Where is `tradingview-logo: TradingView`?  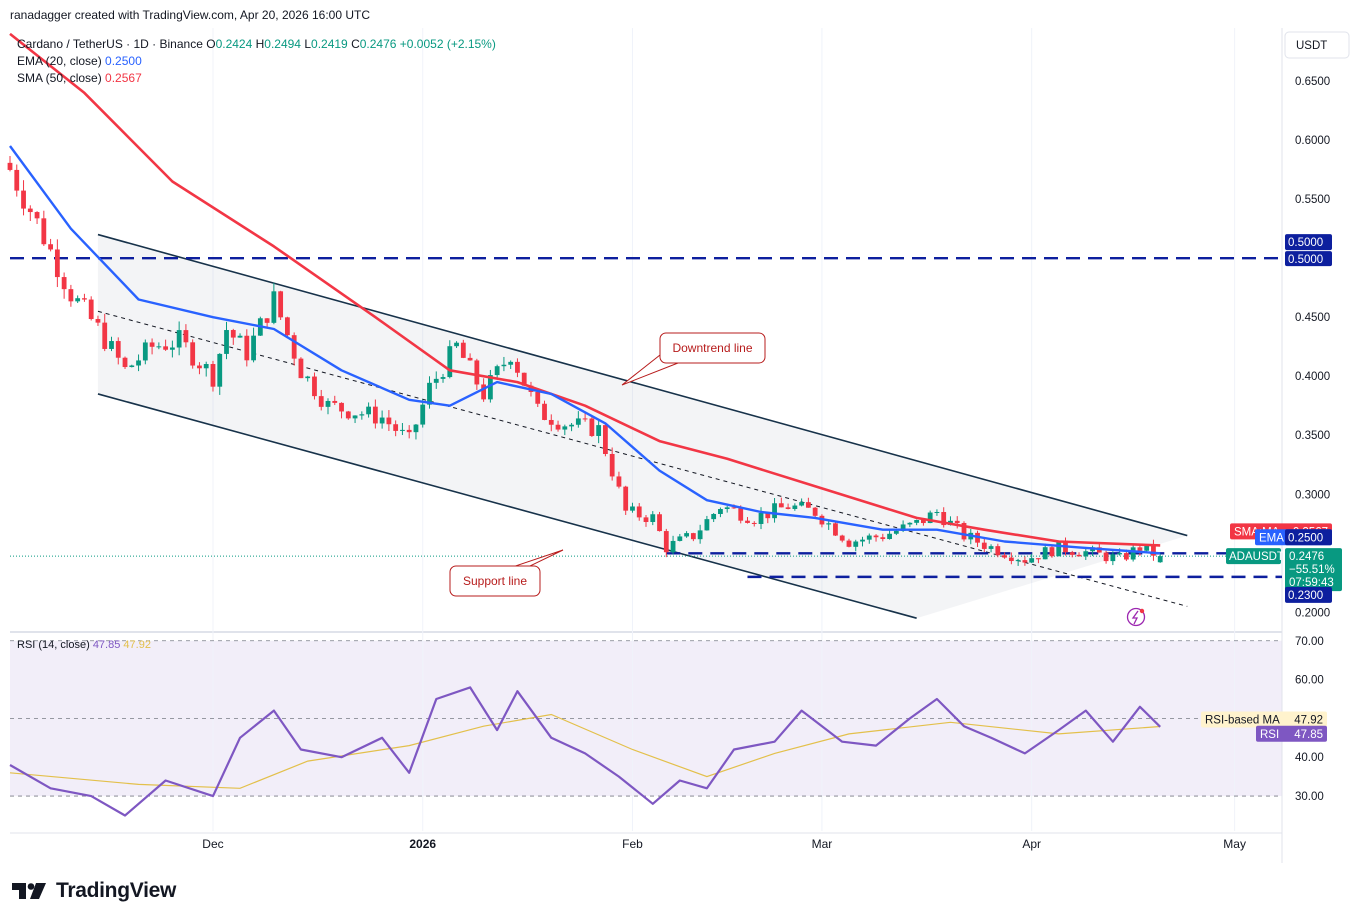
tradingview-logo: TradingView is located at coordinates (94, 891).